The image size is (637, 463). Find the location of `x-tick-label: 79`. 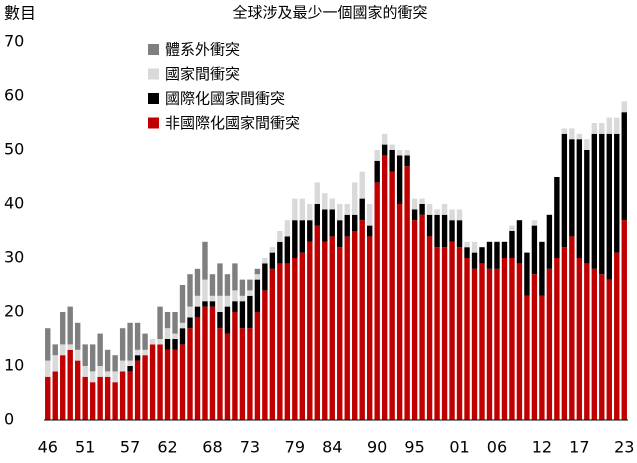

x-tick-label: 79 is located at coordinates (295, 447).